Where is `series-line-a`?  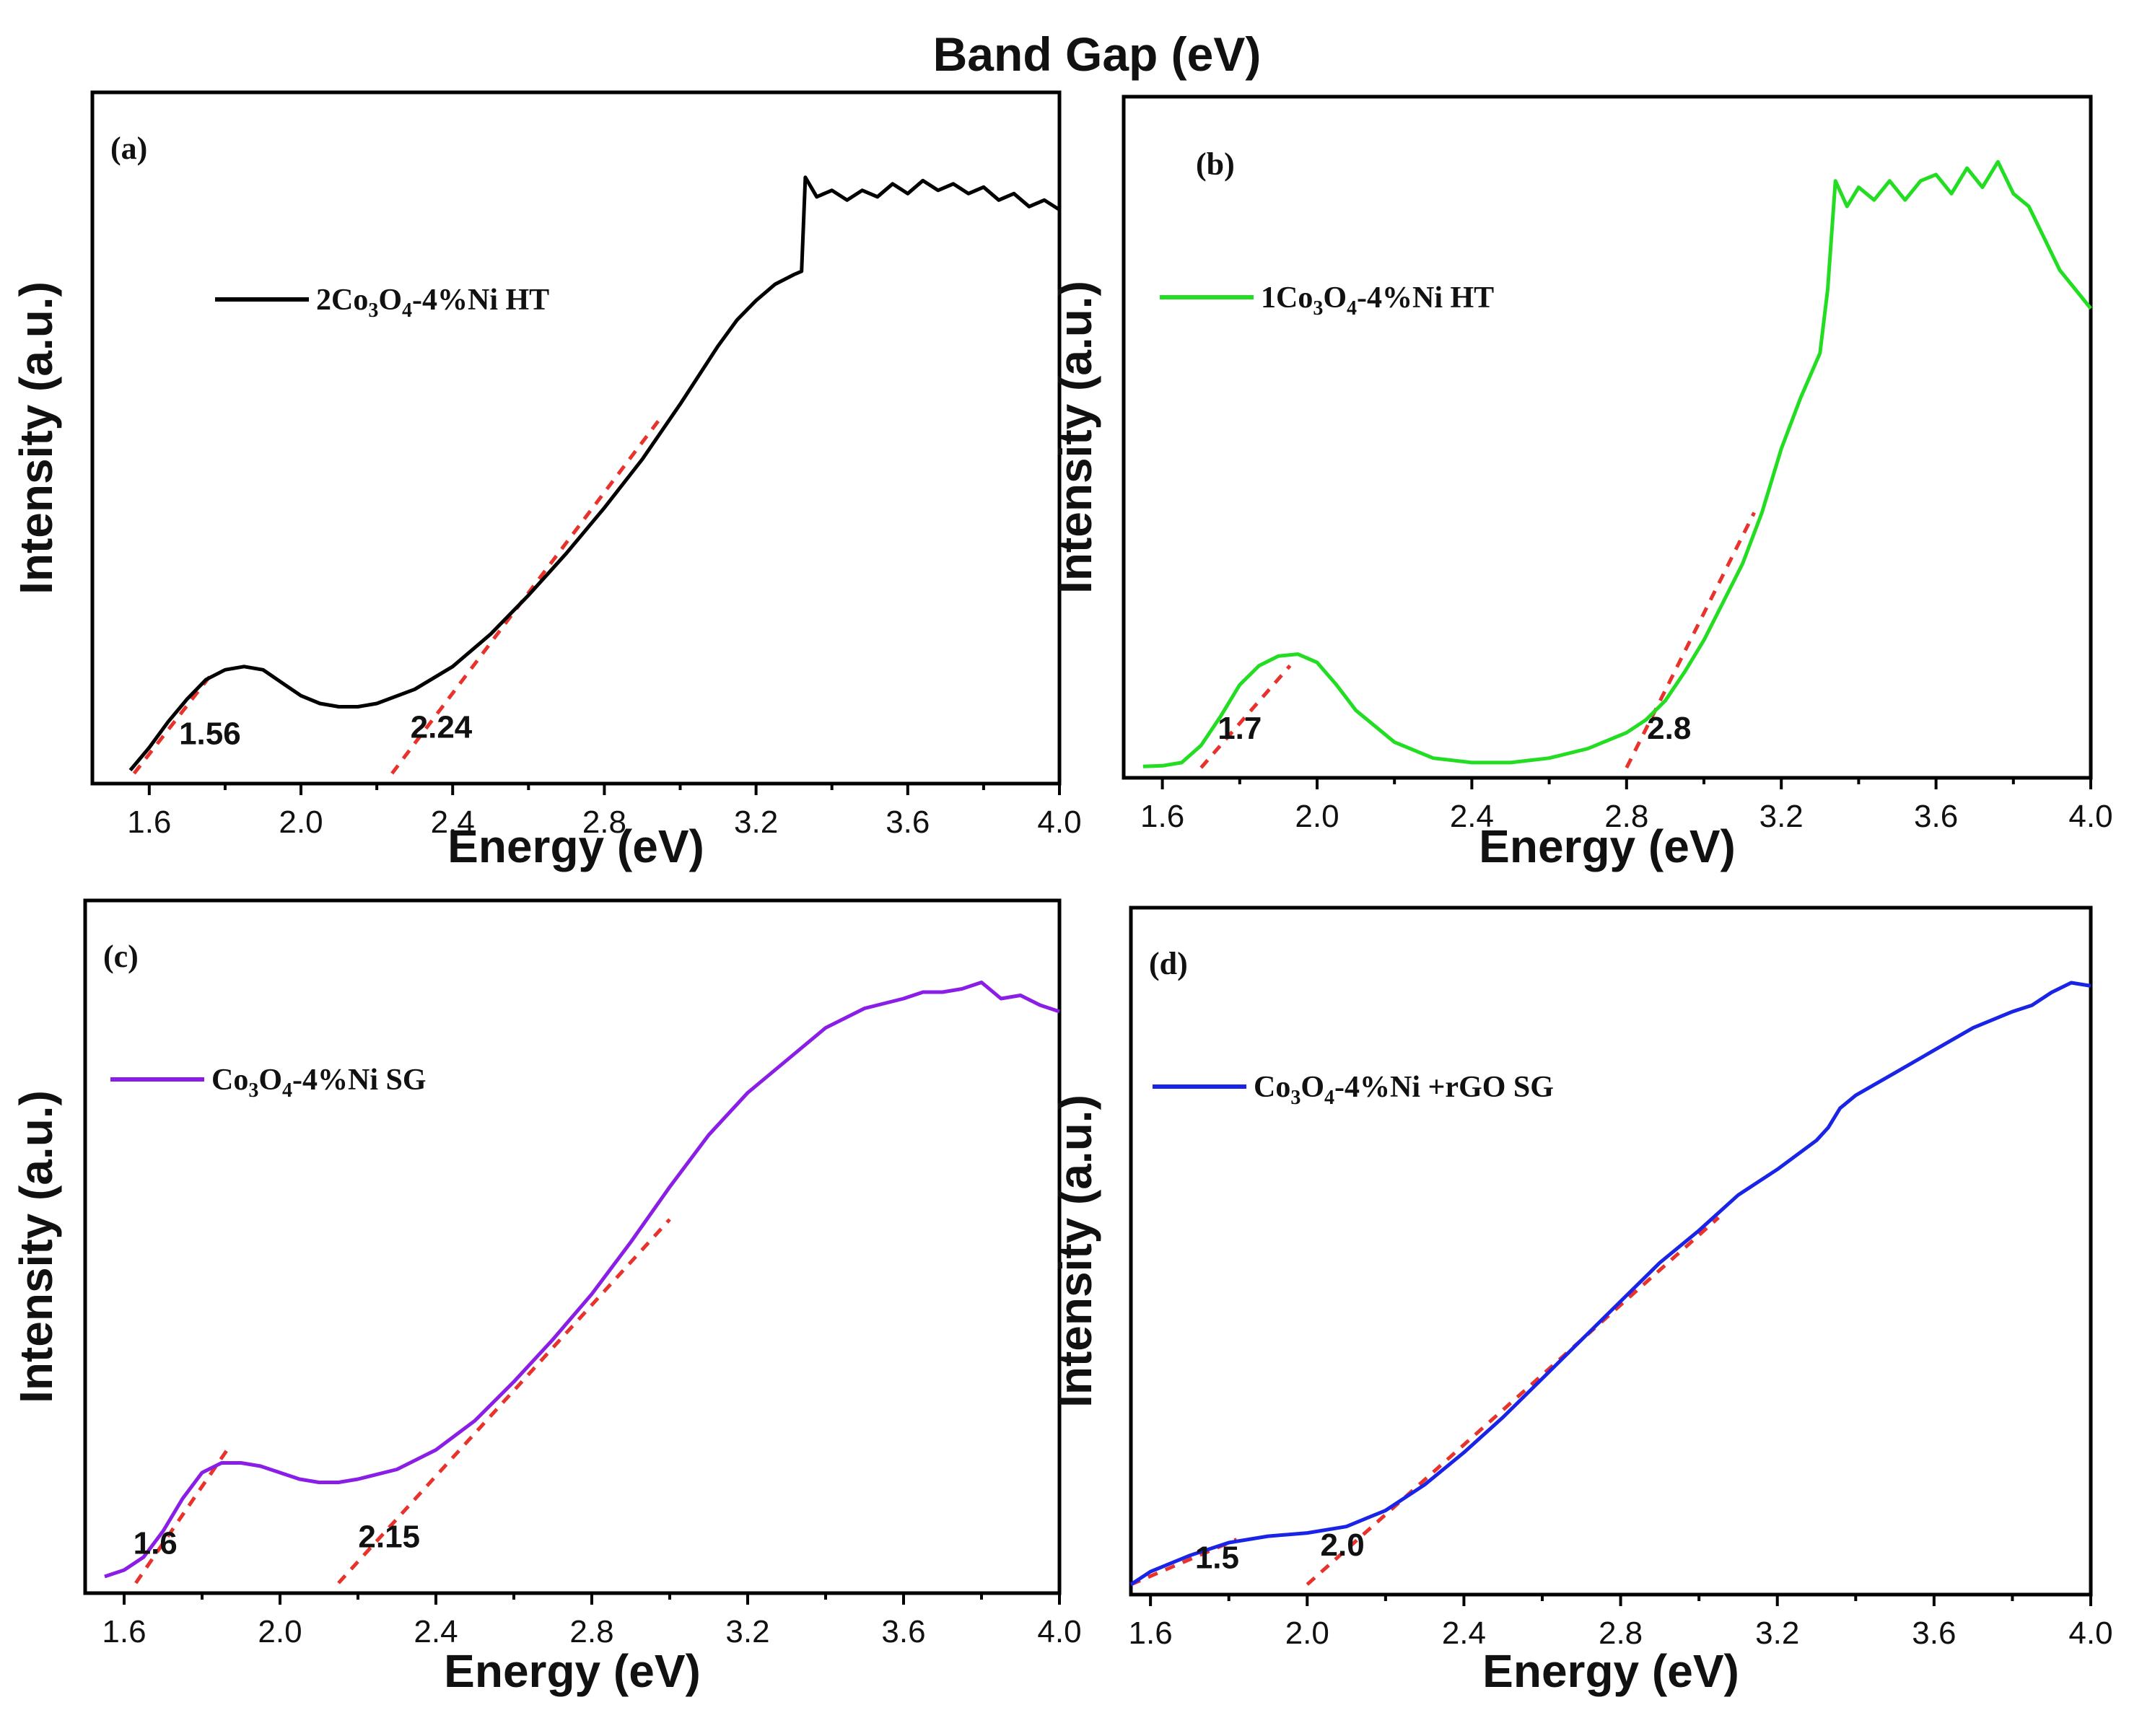
series-line-a is located at coordinates (594, 473).